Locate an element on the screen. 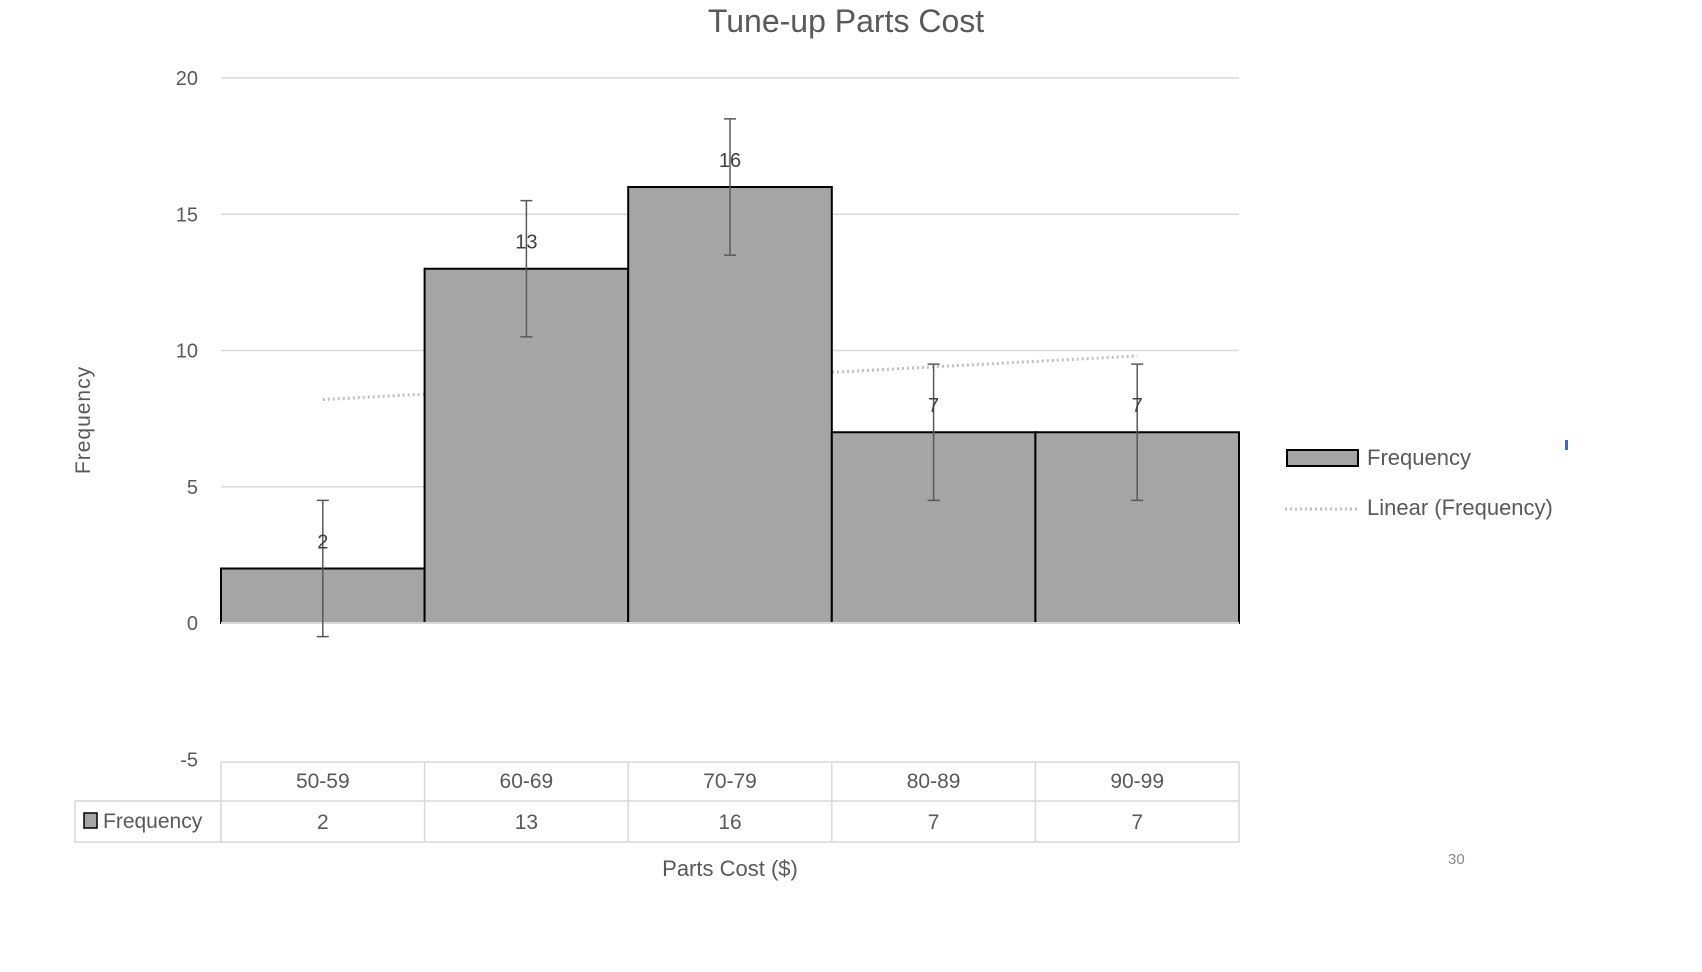 The image size is (1702, 972). y-tick-label: 5 is located at coordinates (192, 488).